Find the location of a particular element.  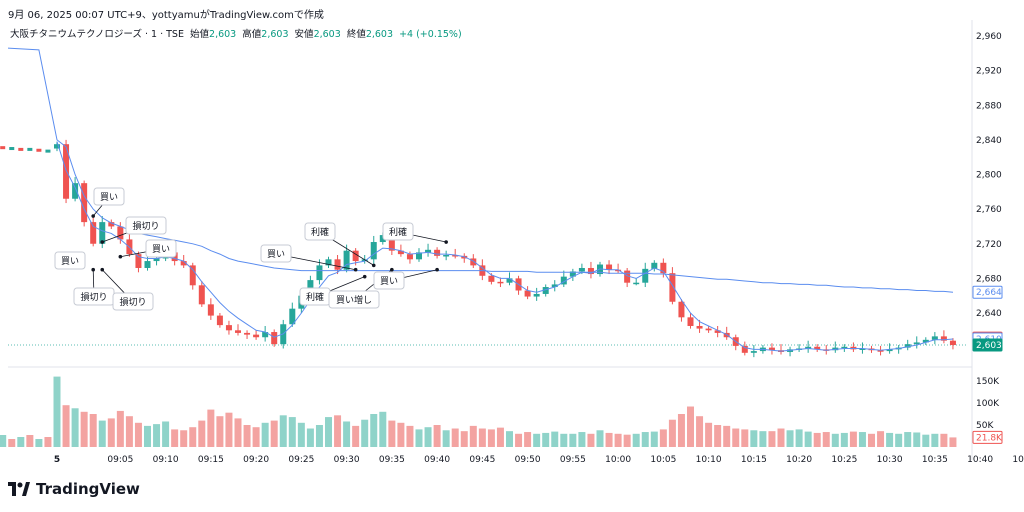

time-axis-tick-label: 10:05 is located at coordinates (663, 460).